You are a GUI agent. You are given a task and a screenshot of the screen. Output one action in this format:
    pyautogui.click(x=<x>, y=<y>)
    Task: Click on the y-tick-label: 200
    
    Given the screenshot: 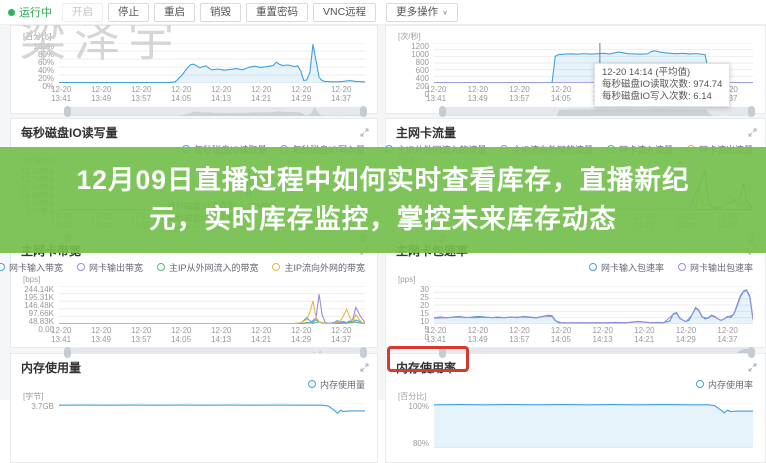 What is the action you would take?
    pyautogui.click(x=422, y=86)
    